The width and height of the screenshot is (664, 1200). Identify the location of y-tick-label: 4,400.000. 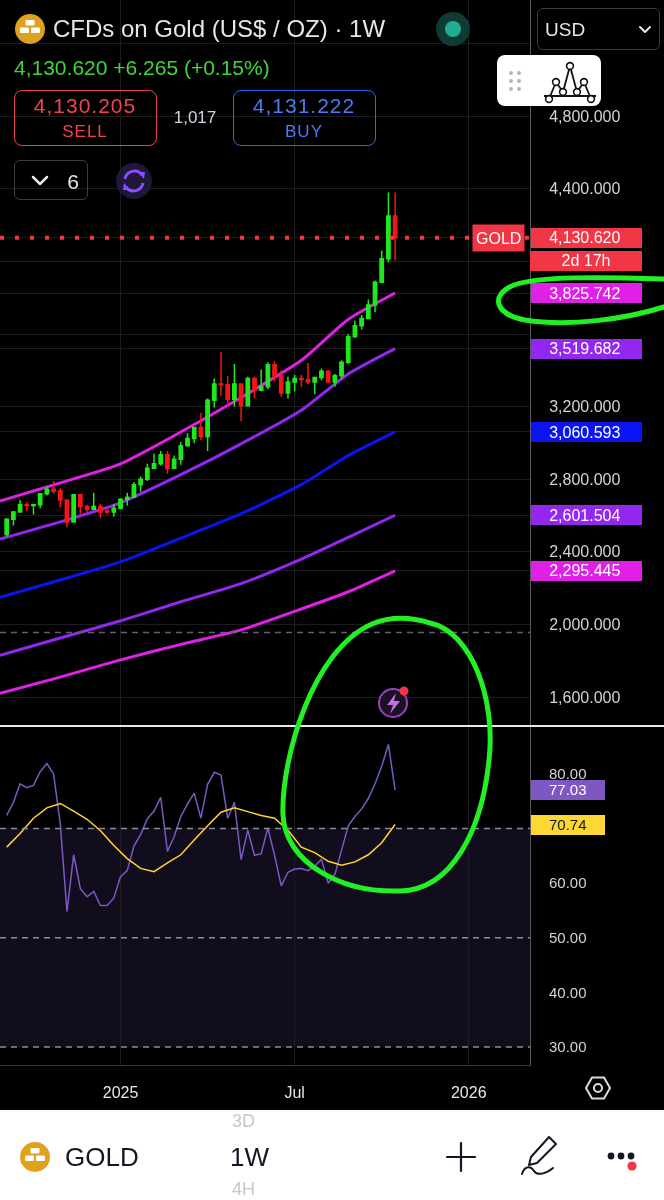
(585, 189).